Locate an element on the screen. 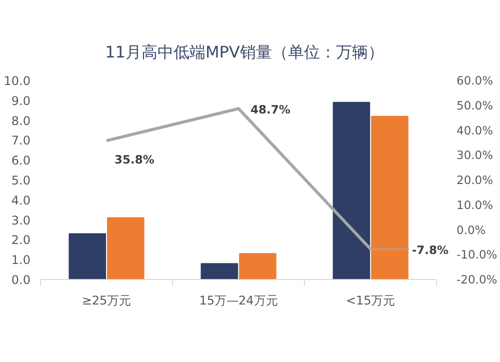 The width and height of the screenshot is (500, 362). y-tick-label: 4.0 is located at coordinates (21, 200).